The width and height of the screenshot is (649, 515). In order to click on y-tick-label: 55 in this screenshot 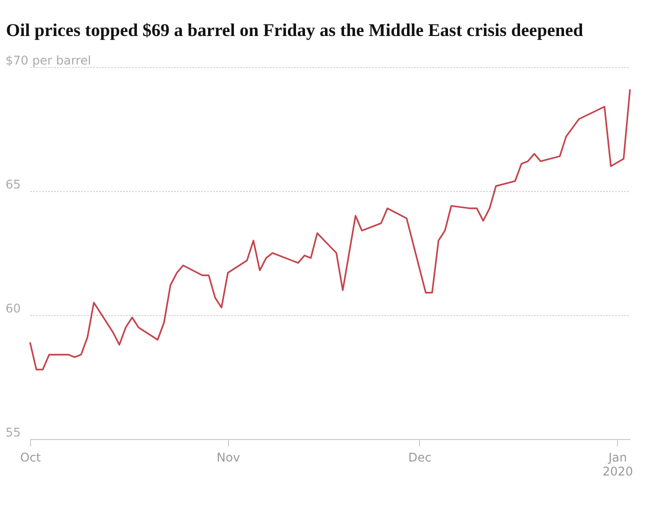, I will do `click(13, 433)`.